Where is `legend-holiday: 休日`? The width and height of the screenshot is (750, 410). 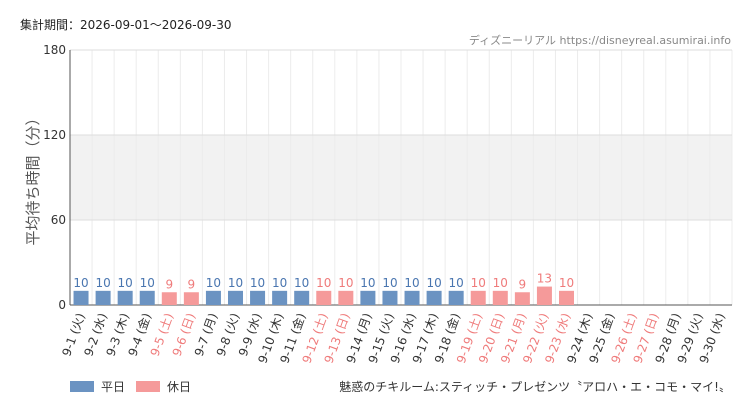
legend-holiday: 休日 is located at coordinates (163, 386).